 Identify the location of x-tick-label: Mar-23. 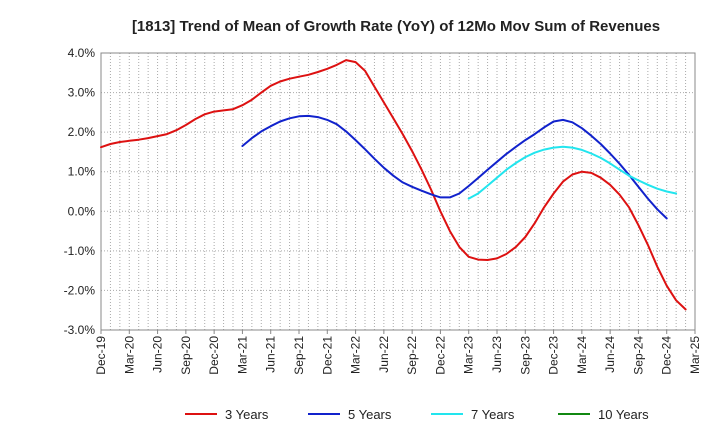
(469, 355).